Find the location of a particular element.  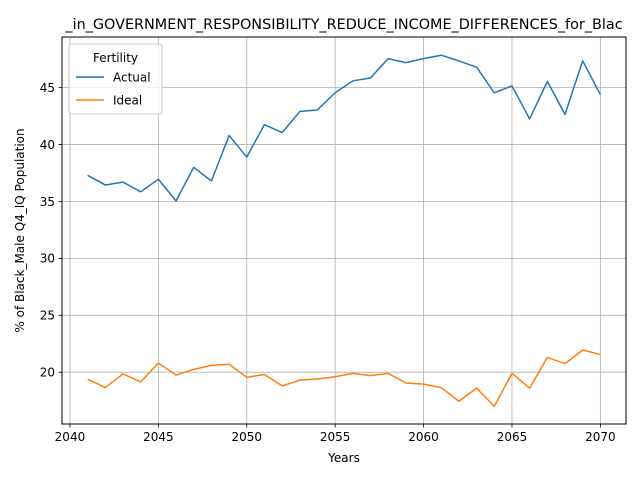

legend-label-actual: Actual is located at coordinates (132, 78).